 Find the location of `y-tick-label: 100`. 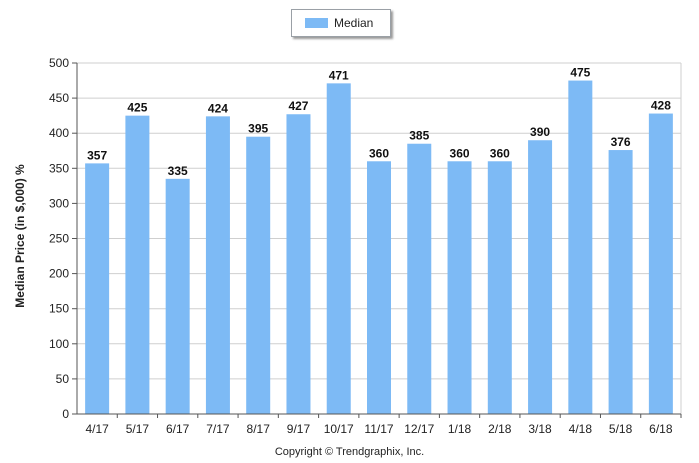

y-tick-label: 100 is located at coordinates (59, 344).